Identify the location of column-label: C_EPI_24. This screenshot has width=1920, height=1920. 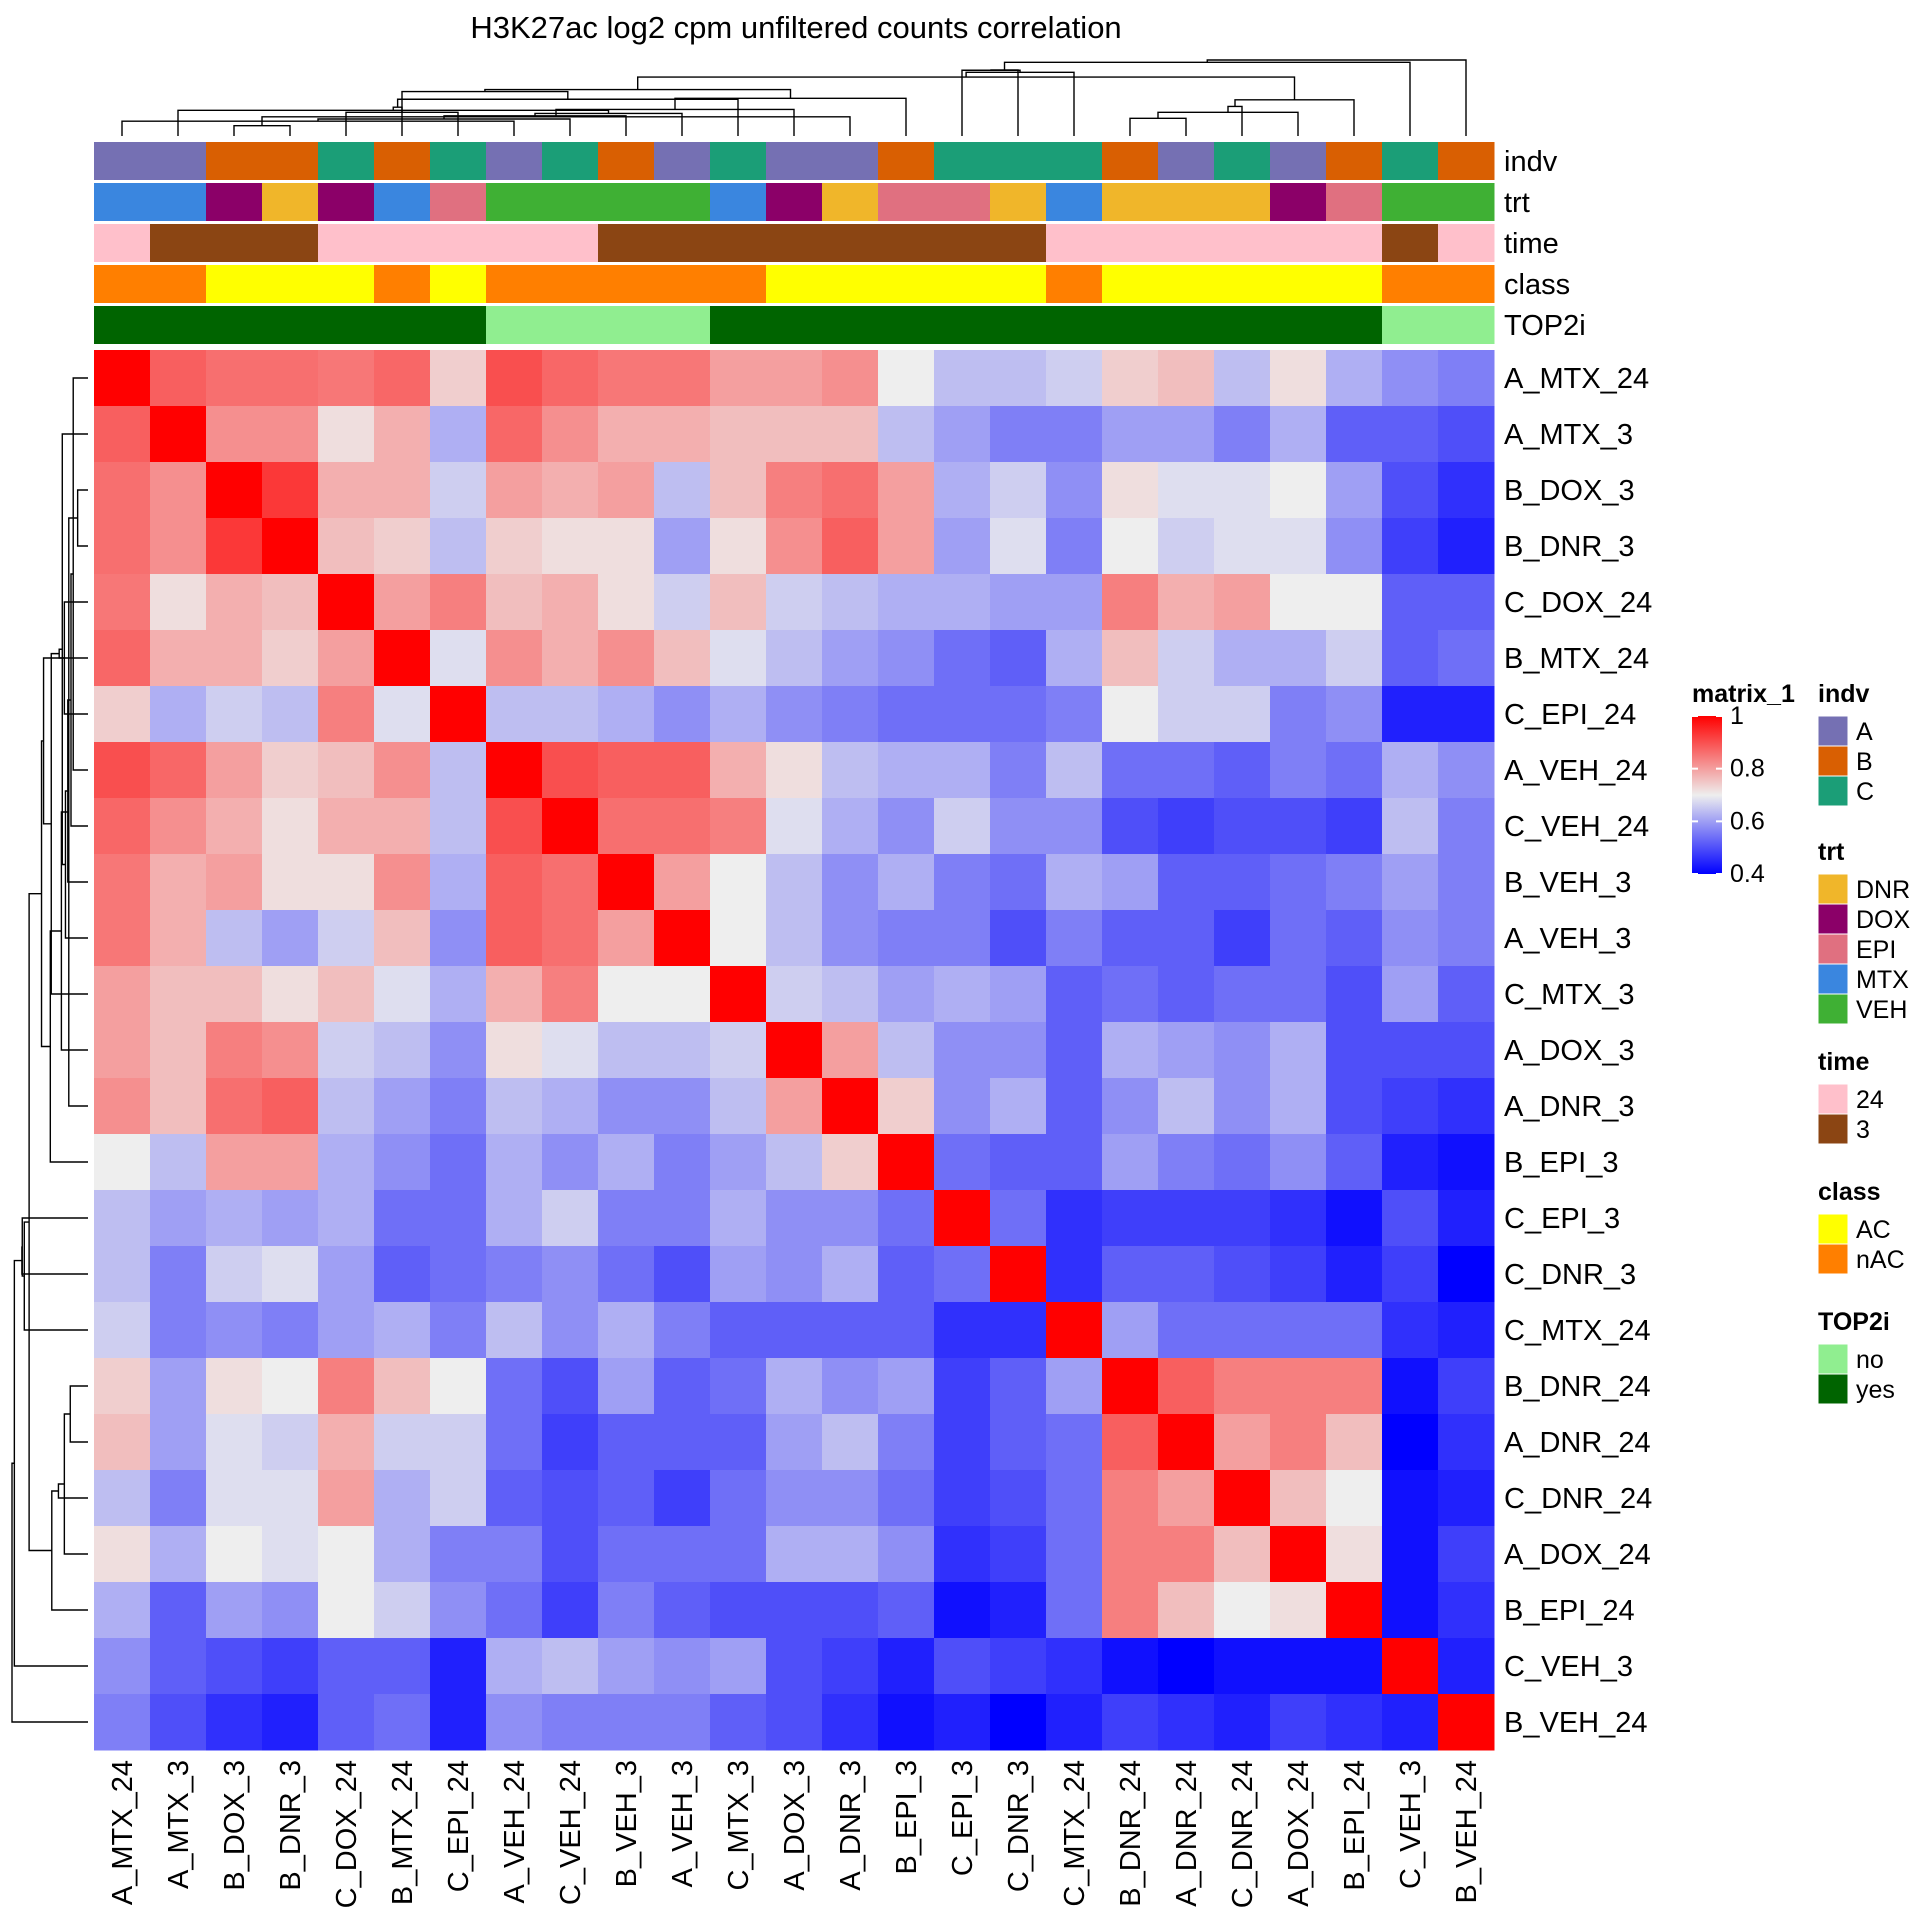
(459, 1826).